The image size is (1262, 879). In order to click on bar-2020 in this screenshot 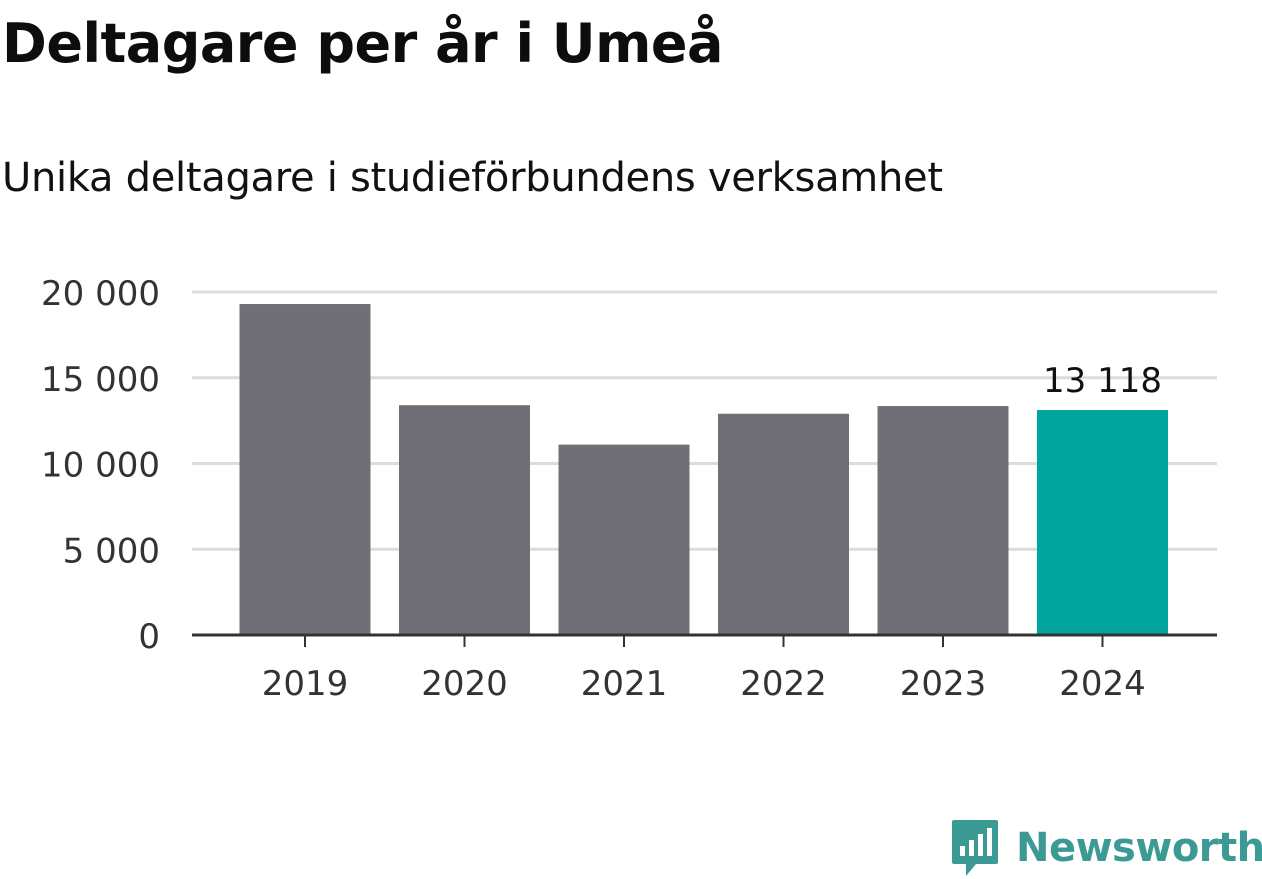, I will do `click(464, 520)`.